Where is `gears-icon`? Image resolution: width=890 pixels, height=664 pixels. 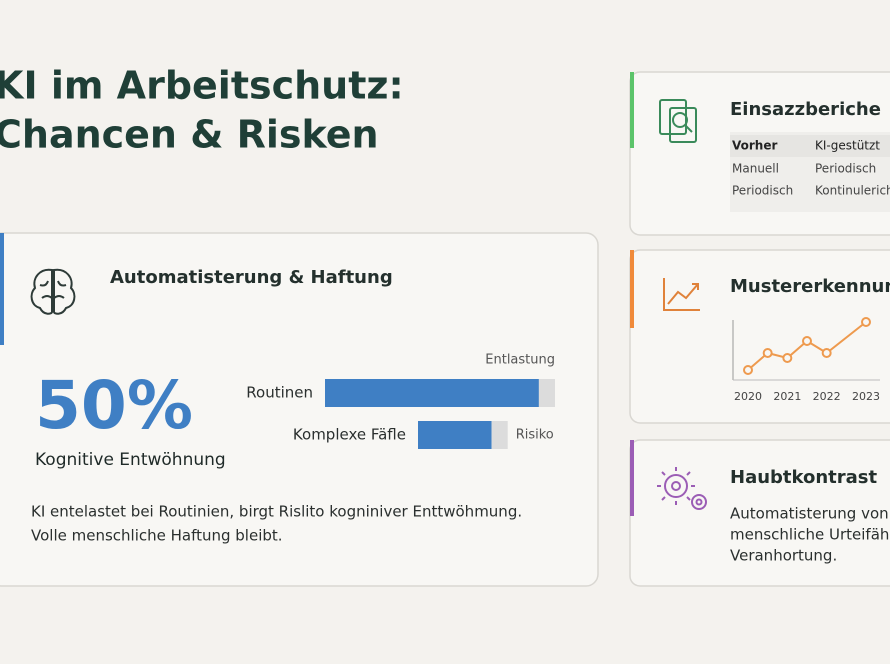 gears-icon is located at coordinates (682, 488).